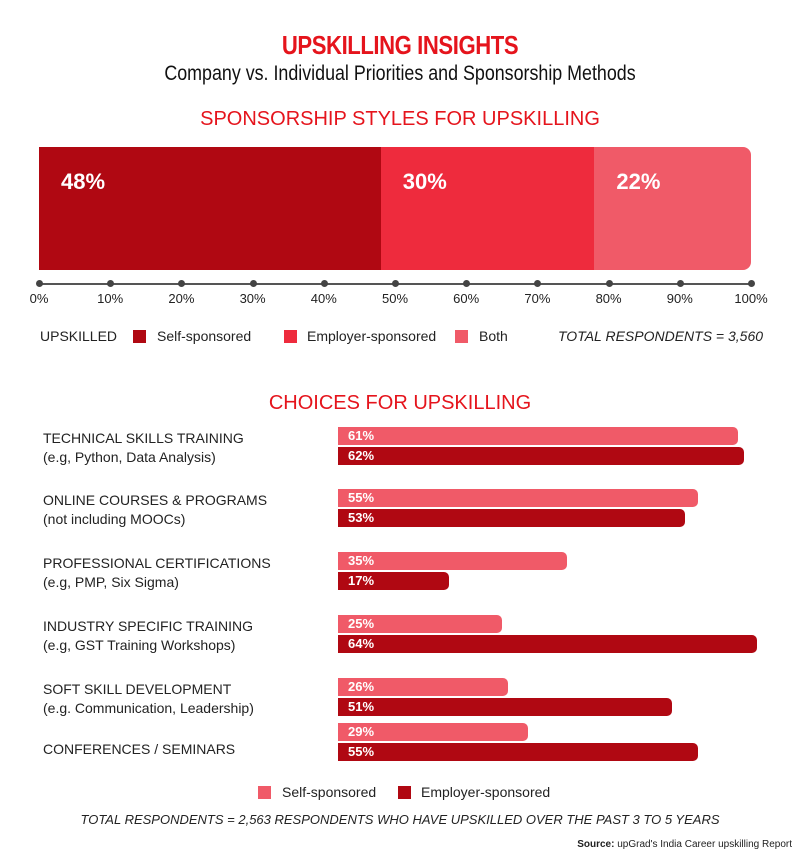  I want to click on self-bar: 61%, so click(538, 436).